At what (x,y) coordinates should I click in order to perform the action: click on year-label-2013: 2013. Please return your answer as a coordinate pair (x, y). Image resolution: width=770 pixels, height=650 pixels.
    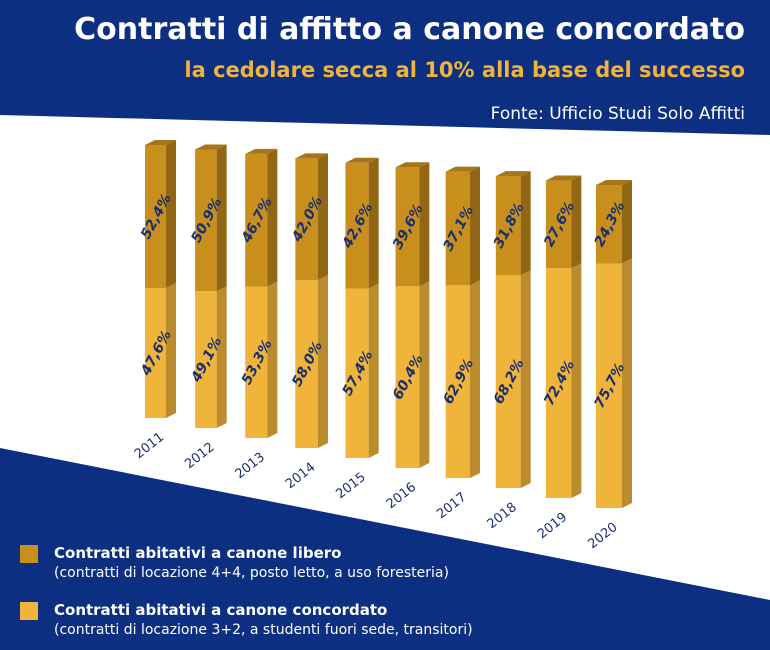
    Looking at the image, I should click on (250, 466).